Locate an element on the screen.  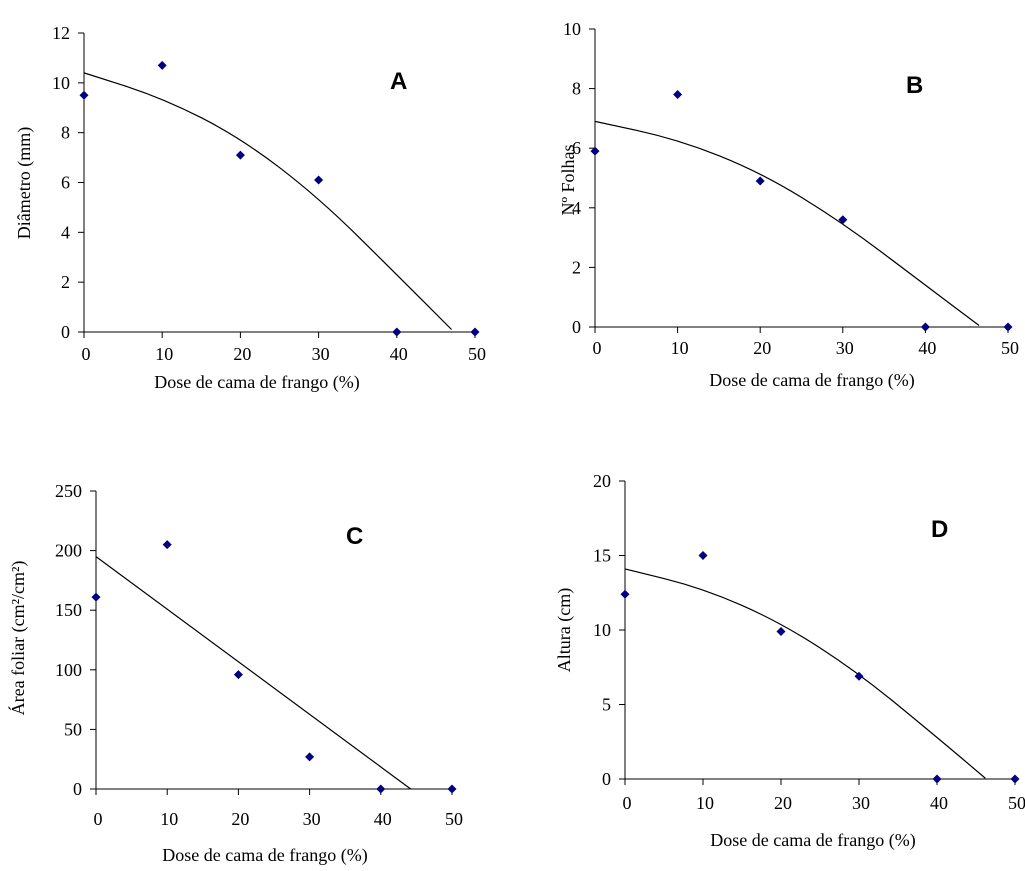
chart-d-x-tick-label: 0 is located at coordinates (627, 803).